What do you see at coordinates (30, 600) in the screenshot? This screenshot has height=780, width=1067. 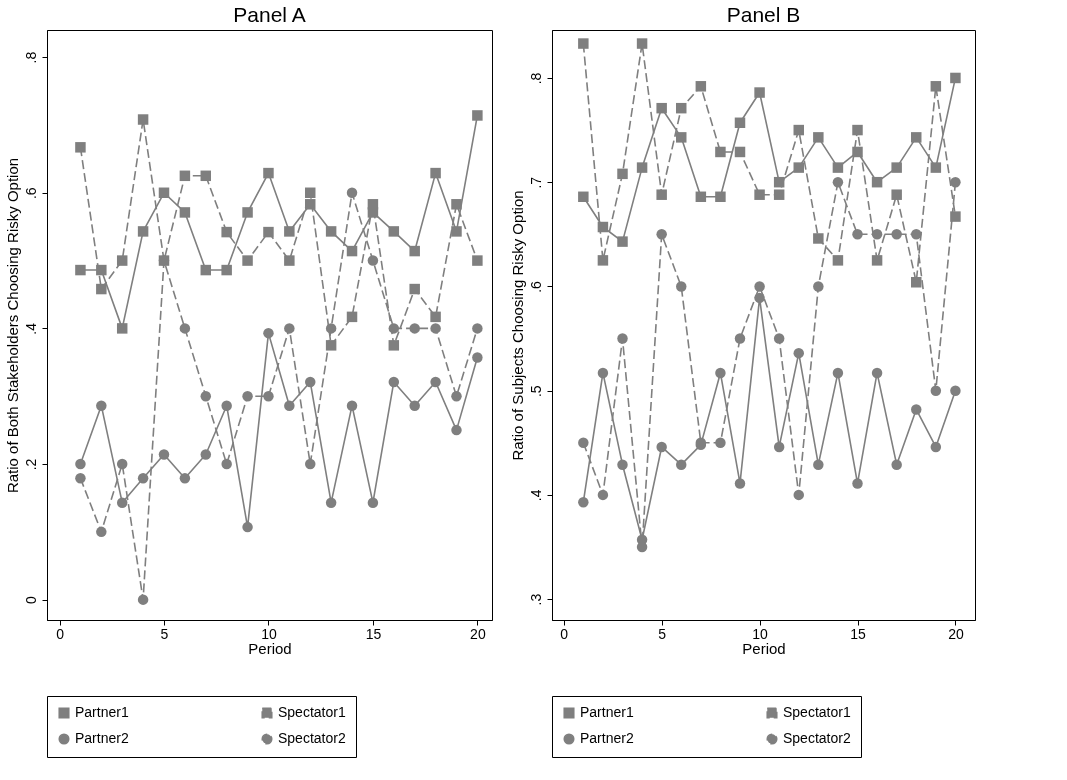 I see `y-tick-label: 0` at bounding box center [30, 600].